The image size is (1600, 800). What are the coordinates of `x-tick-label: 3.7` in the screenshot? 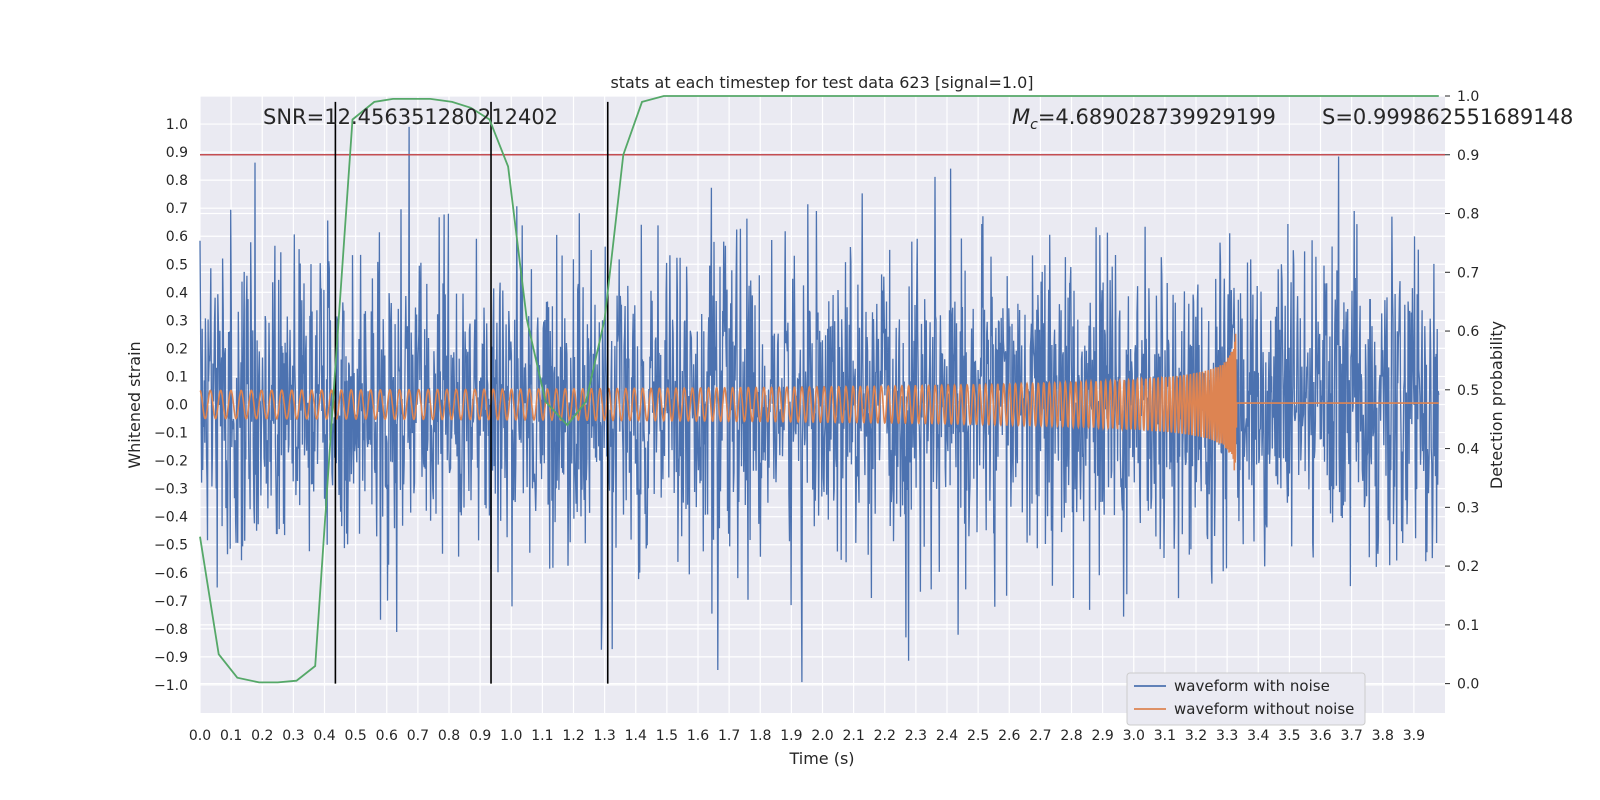 It's located at (1351, 736).